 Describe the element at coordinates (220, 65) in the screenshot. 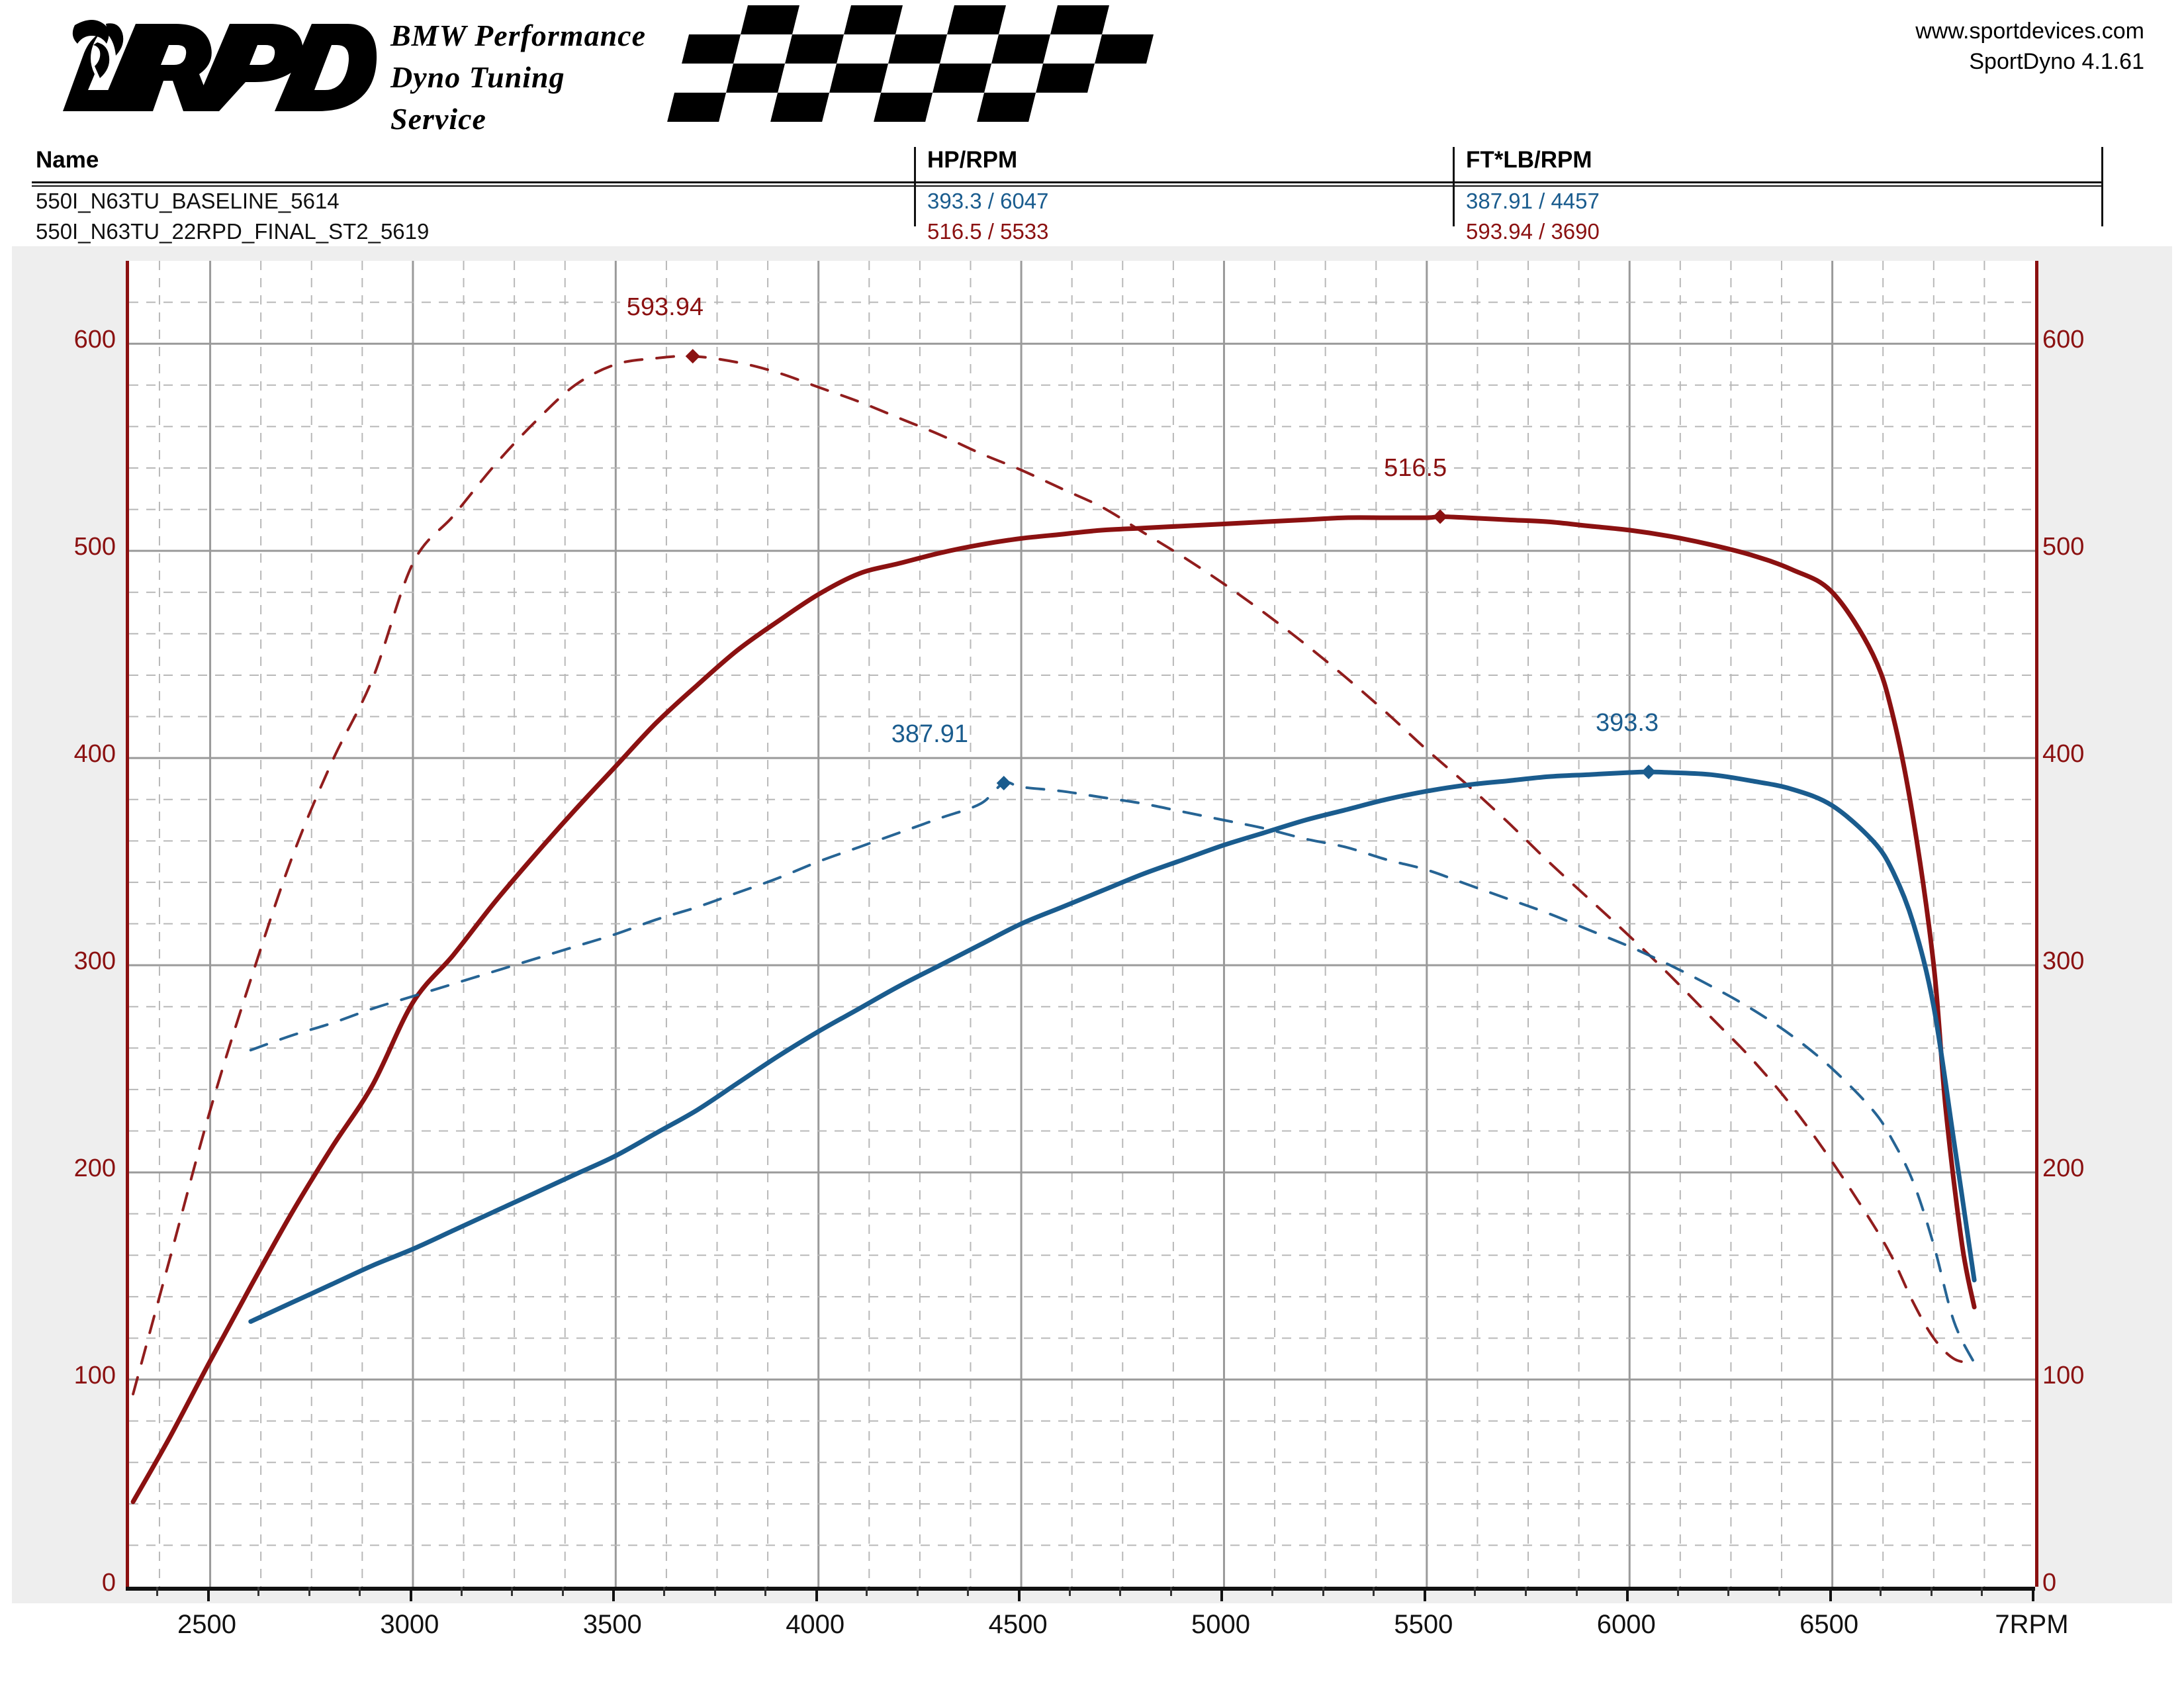

I see `rpd-logo-icon` at that location.